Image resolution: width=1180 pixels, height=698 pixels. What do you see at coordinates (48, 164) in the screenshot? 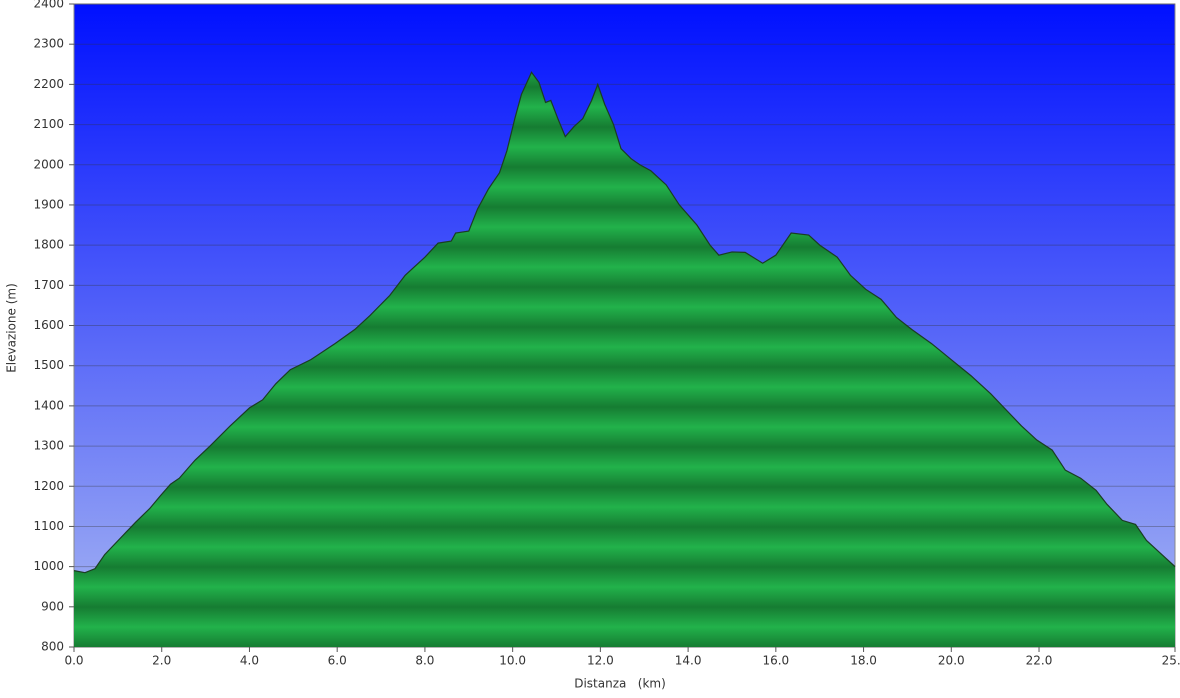
I see `y-tick-label: 2000` at bounding box center [48, 164].